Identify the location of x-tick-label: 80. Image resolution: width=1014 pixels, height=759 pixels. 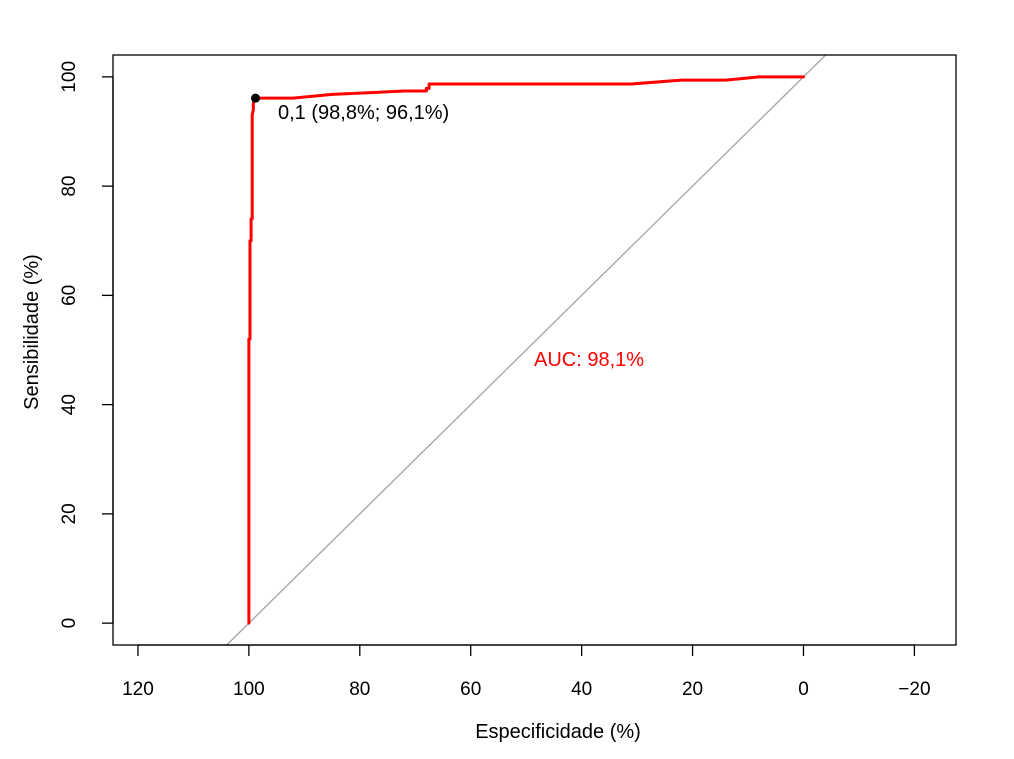
(359, 689).